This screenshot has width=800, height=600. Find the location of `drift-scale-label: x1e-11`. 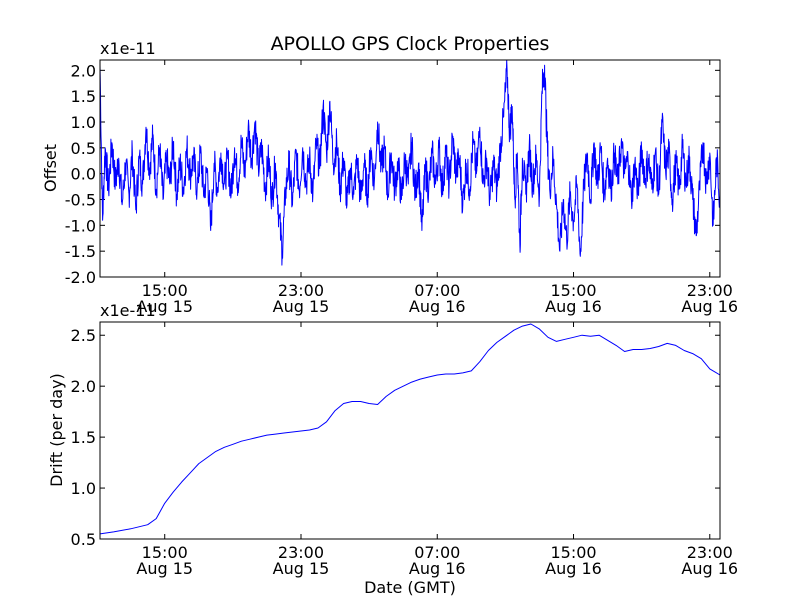

drift-scale-label: x1e-11 is located at coordinates (128, 310).